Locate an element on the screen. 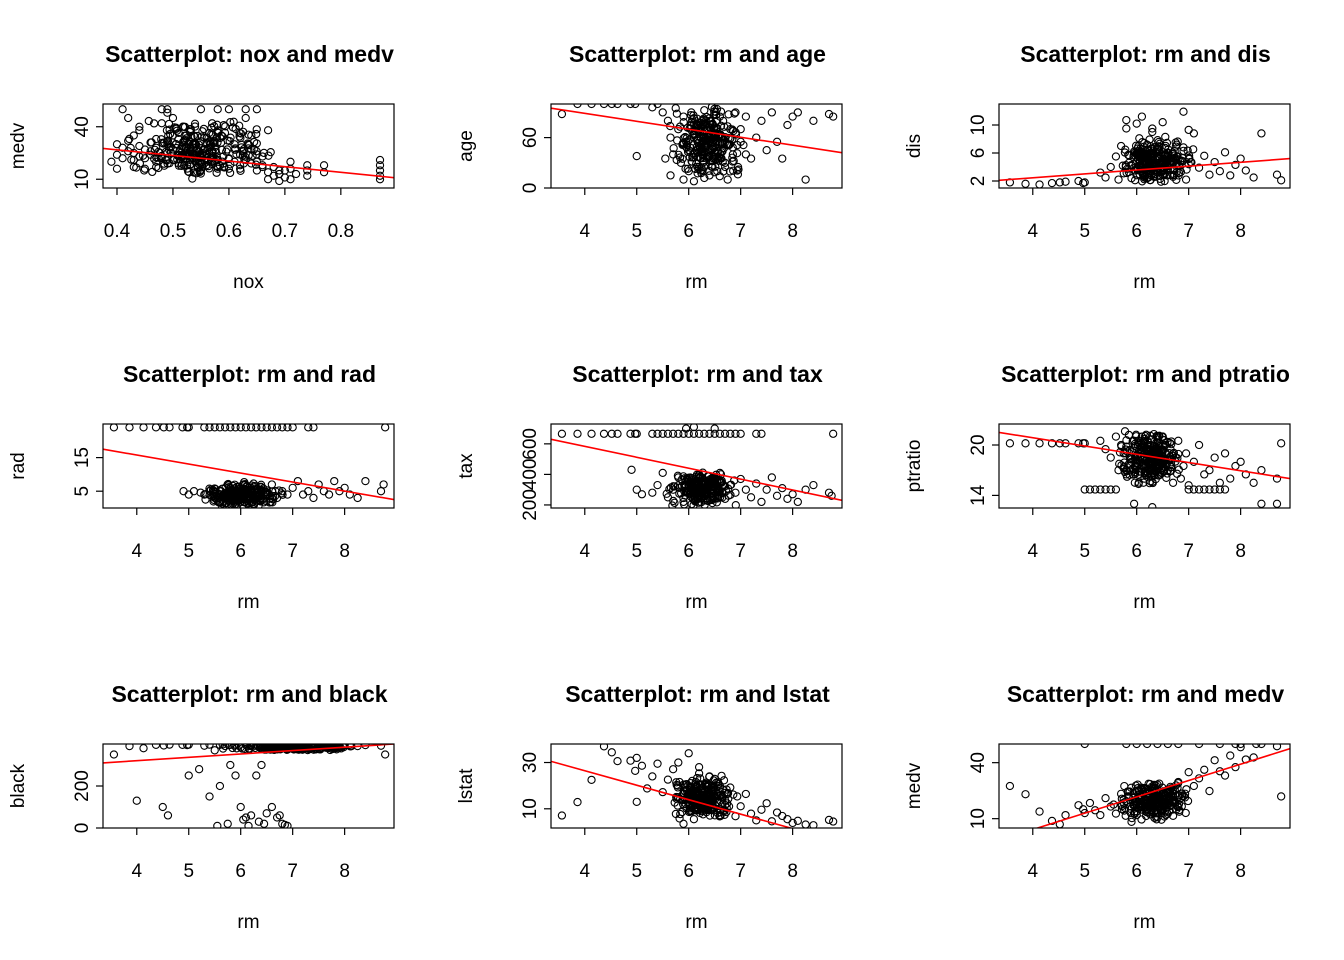  x-tick-label: 6 is located at coordinates (1136, 231).